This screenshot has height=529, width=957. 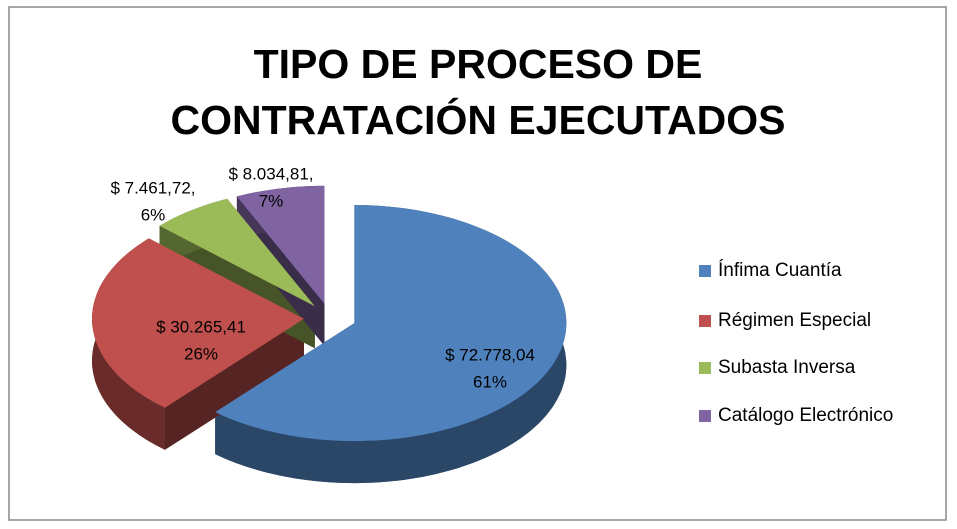 I want to click on legend-label: Subasta Inversa, so click(x=787, y=367).